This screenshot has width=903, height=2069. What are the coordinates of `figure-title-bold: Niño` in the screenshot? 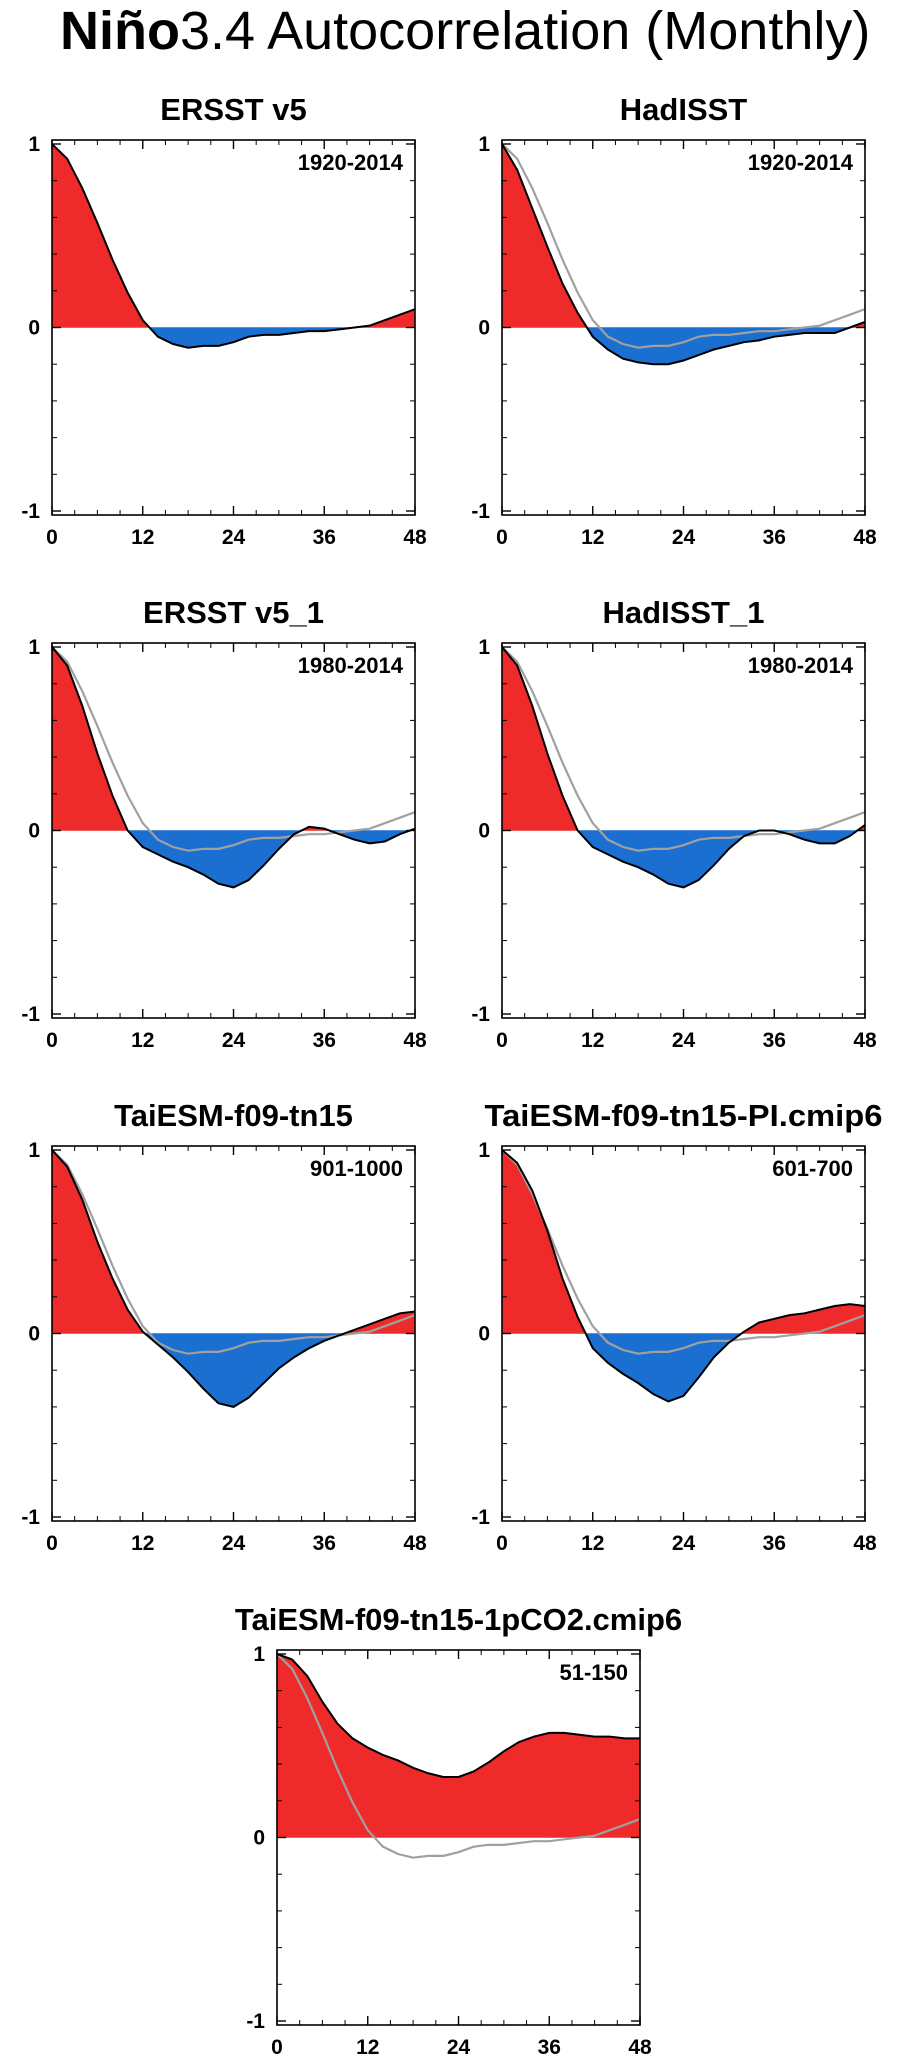 It's located at (120, 31).